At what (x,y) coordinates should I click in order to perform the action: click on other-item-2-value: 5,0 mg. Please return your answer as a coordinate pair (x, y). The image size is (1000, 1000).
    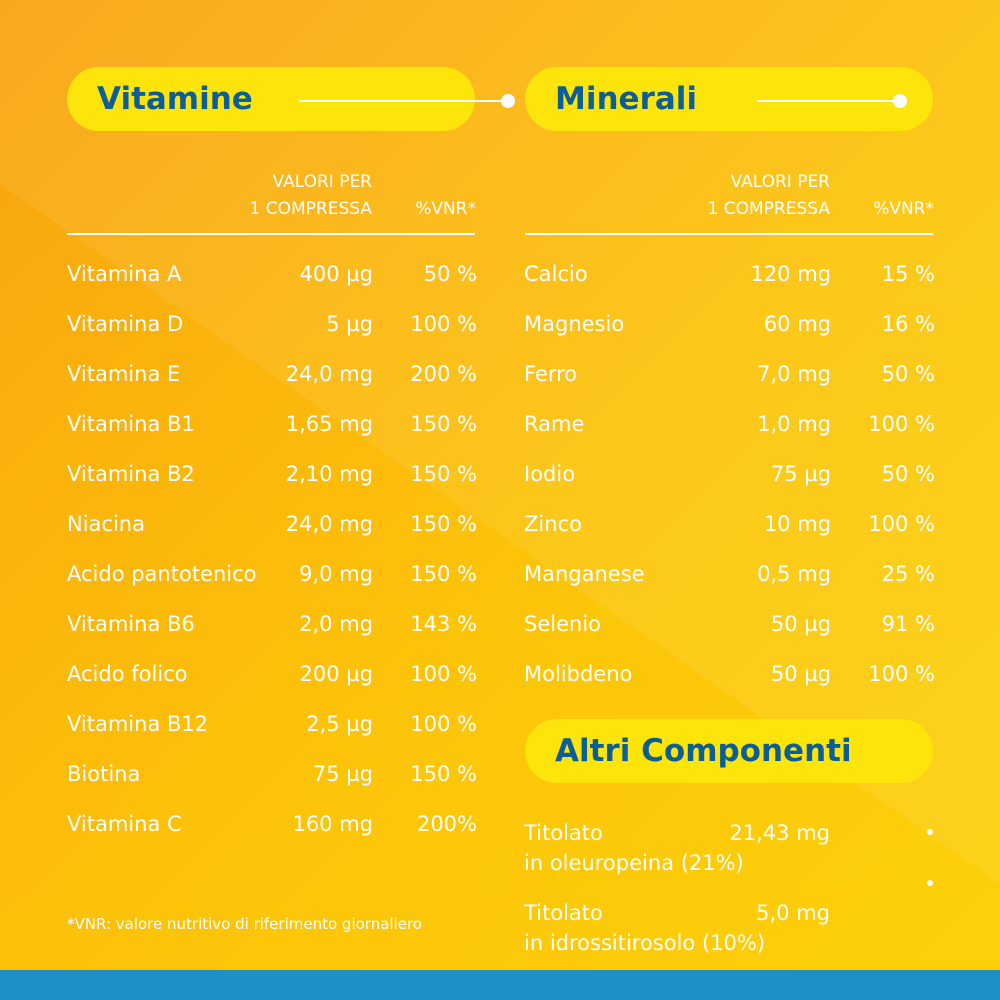
    Looking at the image, I should click on (793, 913).